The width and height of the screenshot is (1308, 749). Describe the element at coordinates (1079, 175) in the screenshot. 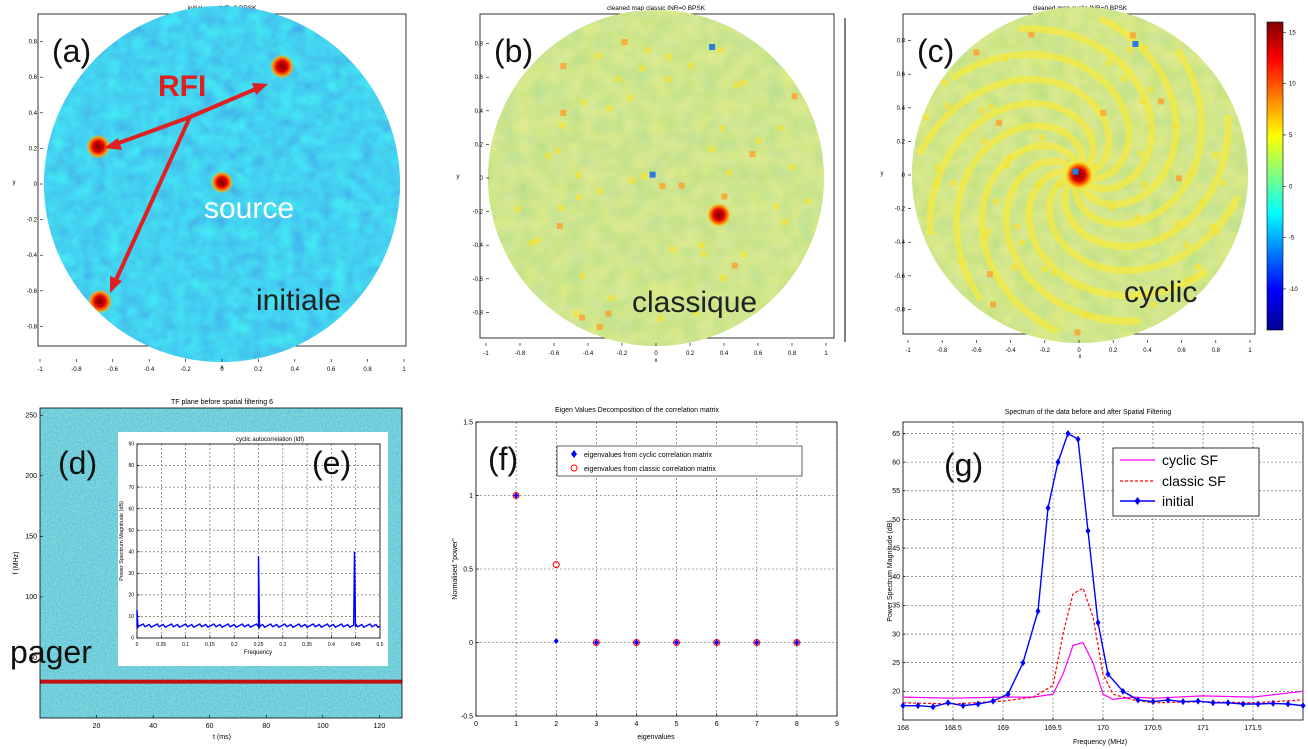

I see `hotspot-source` at that location.